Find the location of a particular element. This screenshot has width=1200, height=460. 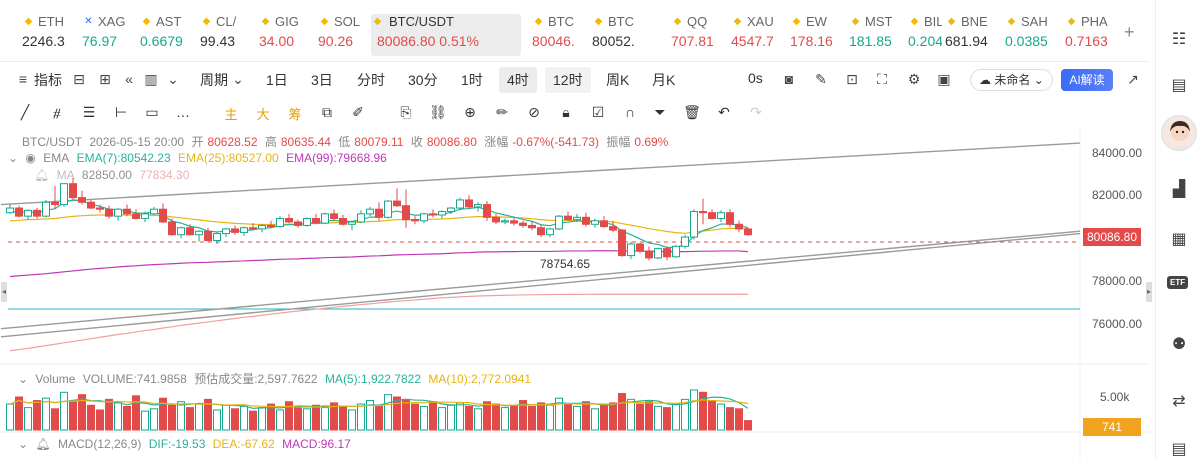

rectangle-icon: ▭ is located at coordinates (152, 112).